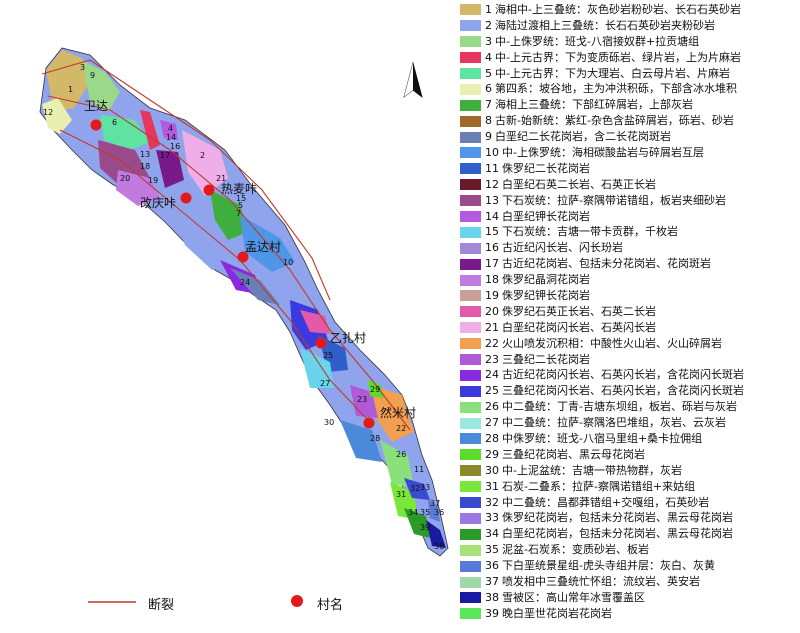 This screenshot has width=800, height=633. I want to click on unit-number: 21, so click(221, 178).